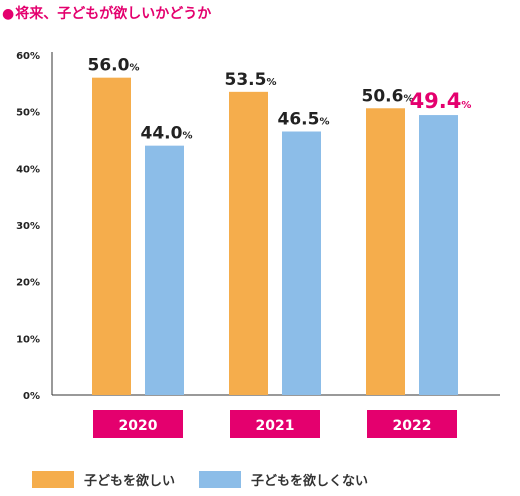 This screenshot has height=496, width=520. What do you see at coordinates (304, 120) in the screenshot?
I see `data-label: 46.5%` at bounding box center [304, 120].